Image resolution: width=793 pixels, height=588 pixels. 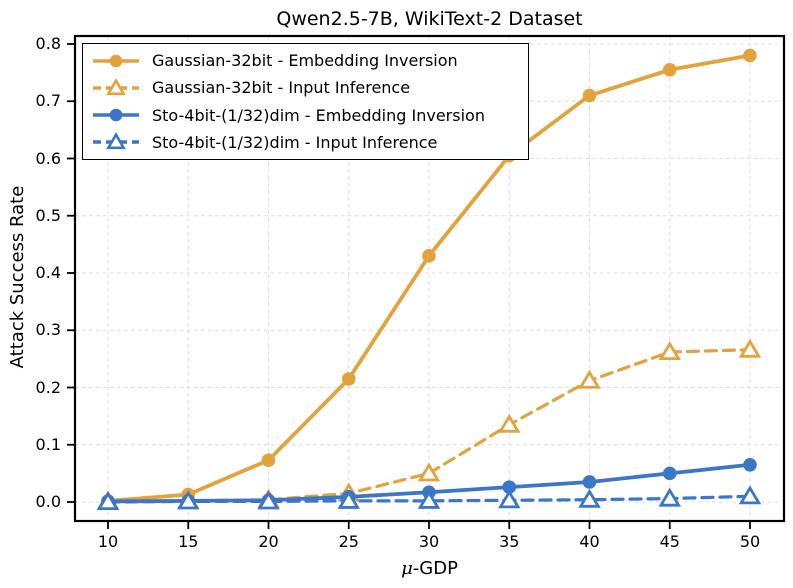 I want to click on x-axis-label-mu: μ, so click(x=407, y=568).